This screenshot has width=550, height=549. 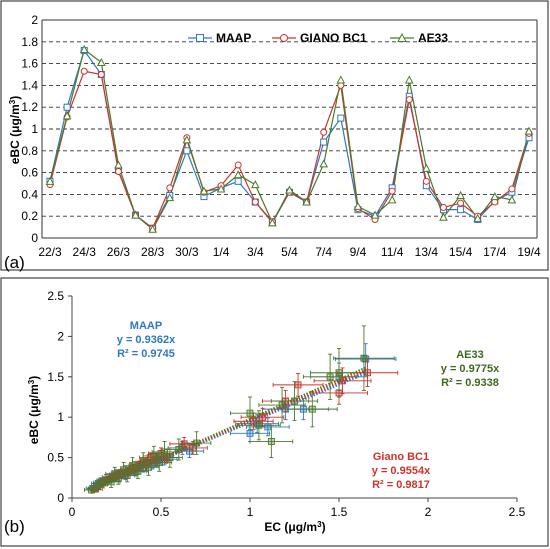 I want to click on panel-b-x-tick-label: 2, so click(x=428, y=512).